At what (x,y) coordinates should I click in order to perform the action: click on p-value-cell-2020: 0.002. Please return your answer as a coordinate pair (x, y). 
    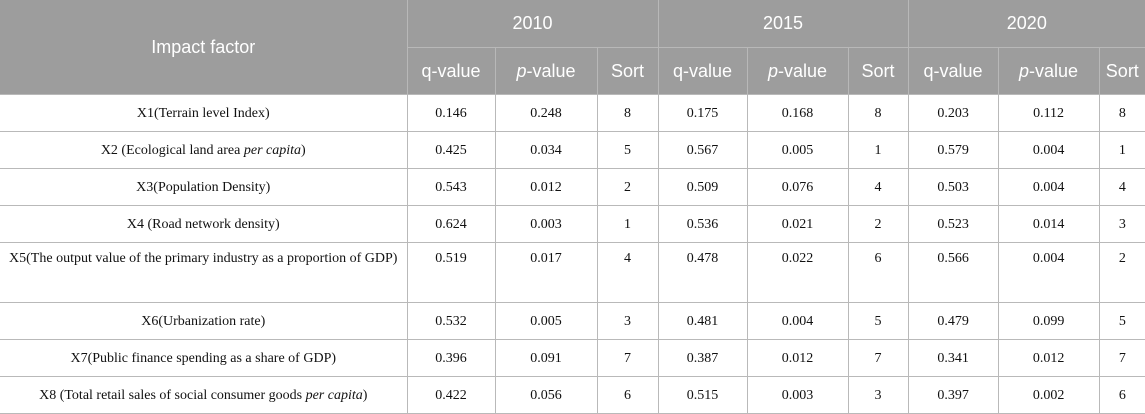
    Looking at the image, I should click on (1048, 395).